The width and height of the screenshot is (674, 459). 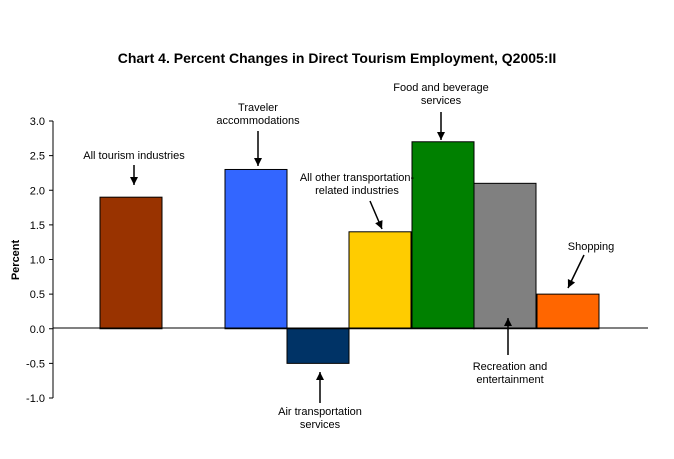 I want to click on y-tick-label: 3.0, so click(x=37, y=122).